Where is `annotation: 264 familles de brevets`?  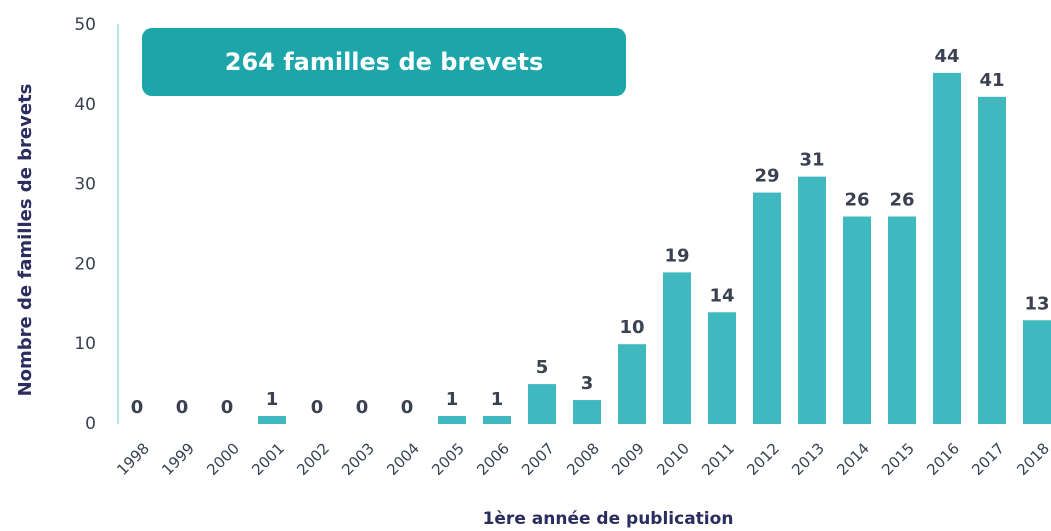
annotation: 264 familles de brevets is located at coordinates (384, 62).